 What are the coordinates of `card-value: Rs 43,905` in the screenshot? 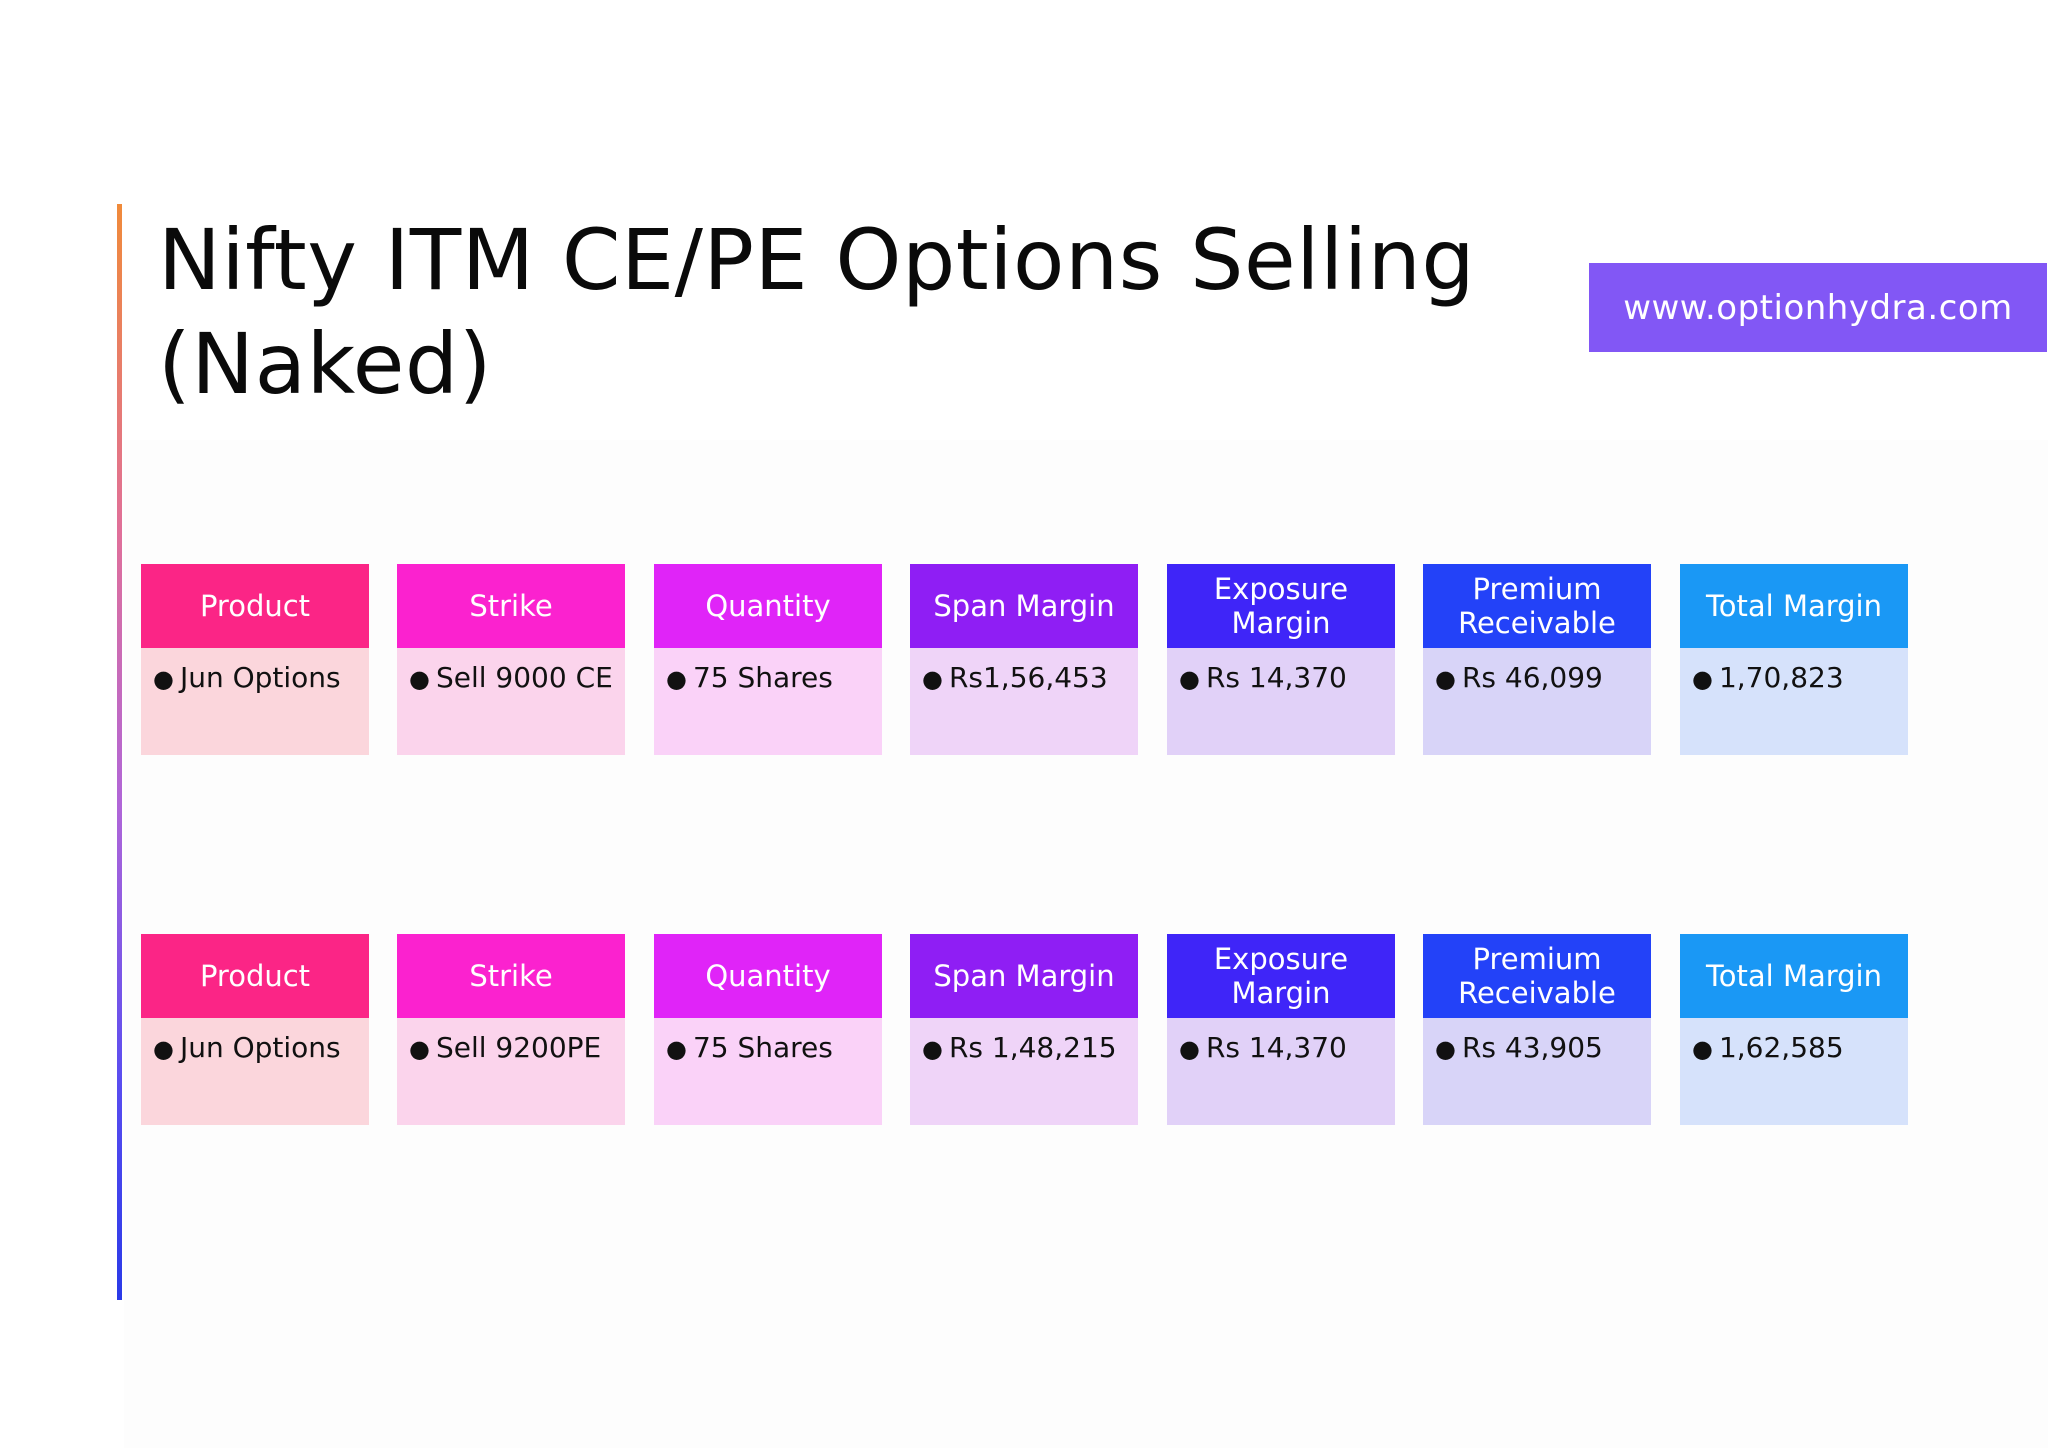 It's located at (1532, 1047).